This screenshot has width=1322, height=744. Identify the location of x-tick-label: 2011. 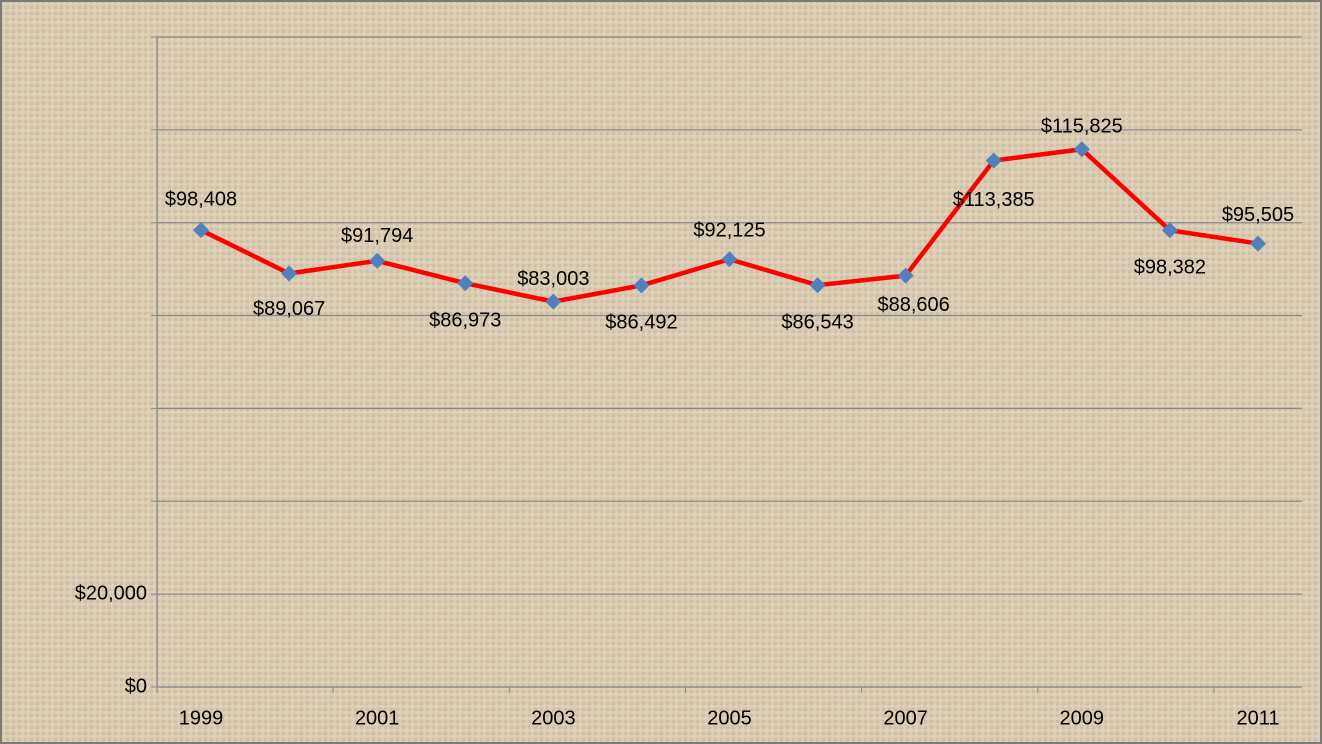
(1257, 718).